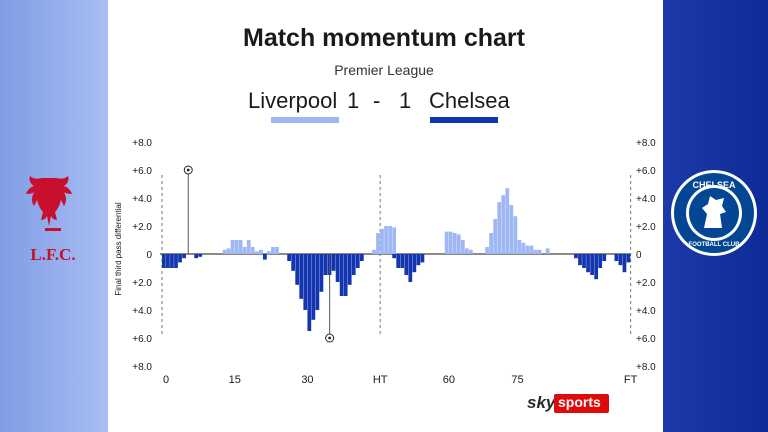 The height and width of the screenshot is (432, 768). What do you see at coordinates (235, 380) in the screenshot?
I see `x-tick-label: 15` at bounding box center [235, 380].